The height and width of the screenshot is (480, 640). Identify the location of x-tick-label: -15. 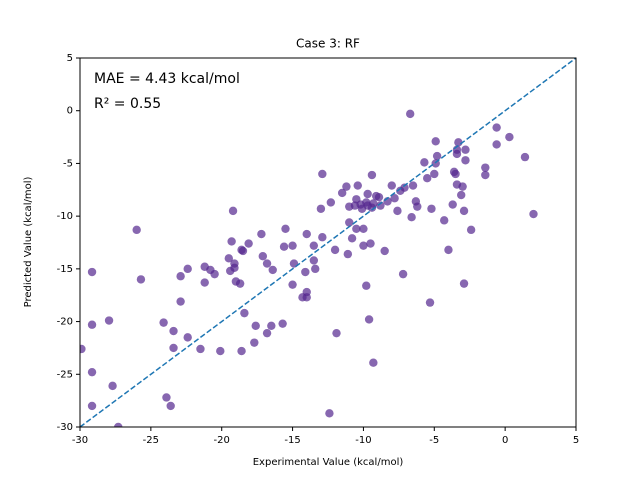
(292, 440).